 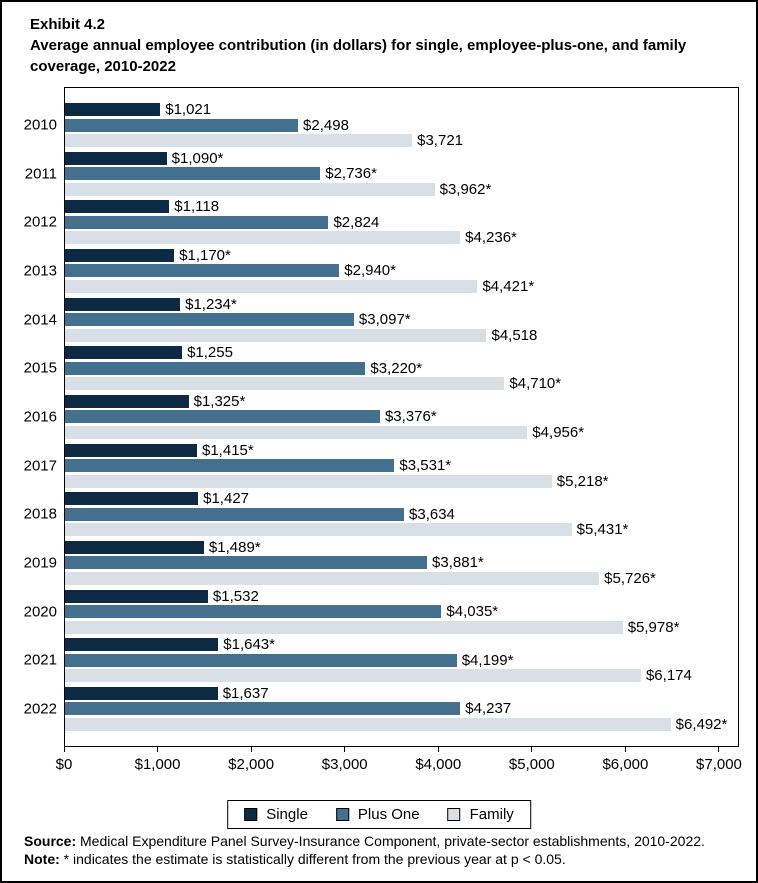 What do you see at coordinates (401, 125) in the screenshot?
I see `bar-row: $2,498` at bounding box center [401, 125].